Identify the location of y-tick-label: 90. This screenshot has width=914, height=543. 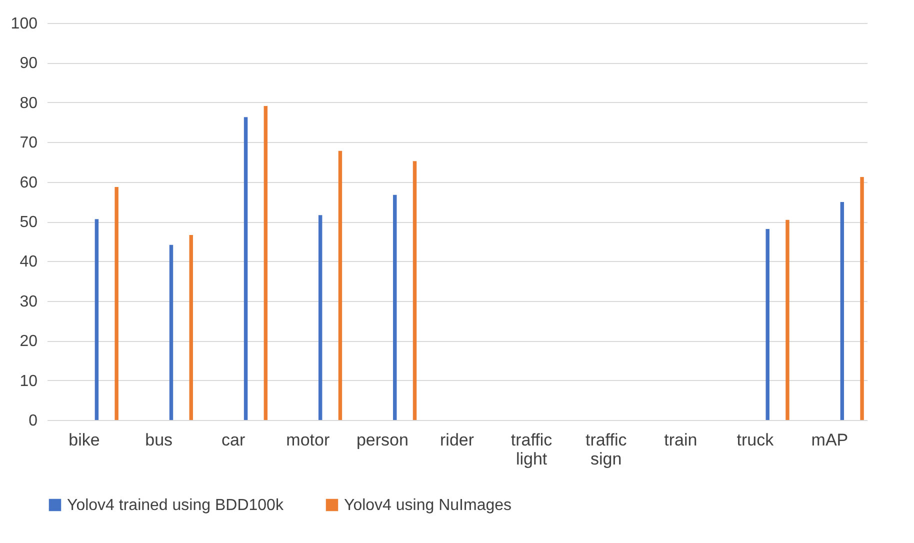
(29, 63).